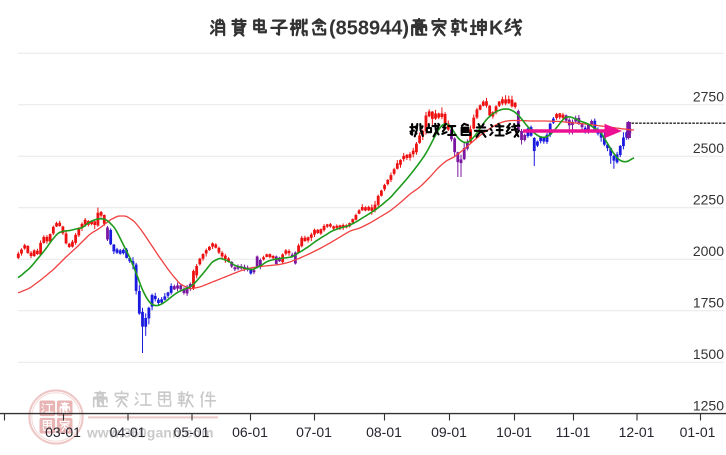 Image resolution: width=726 pixels, height=455 pixels. What do you see at coordinates (698, 432) in the screenshot?
I see `svg-text: 01-01` at bounding box center [698, 432].